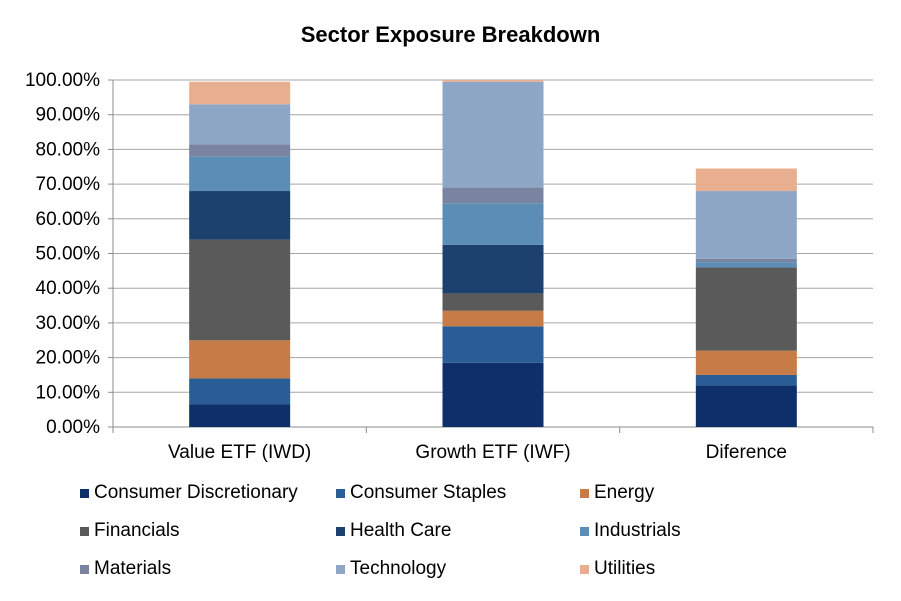  Describe the element at coordinates (428, 492) in the screenshot. I see `legend-label: Consumer Staples` at that location.